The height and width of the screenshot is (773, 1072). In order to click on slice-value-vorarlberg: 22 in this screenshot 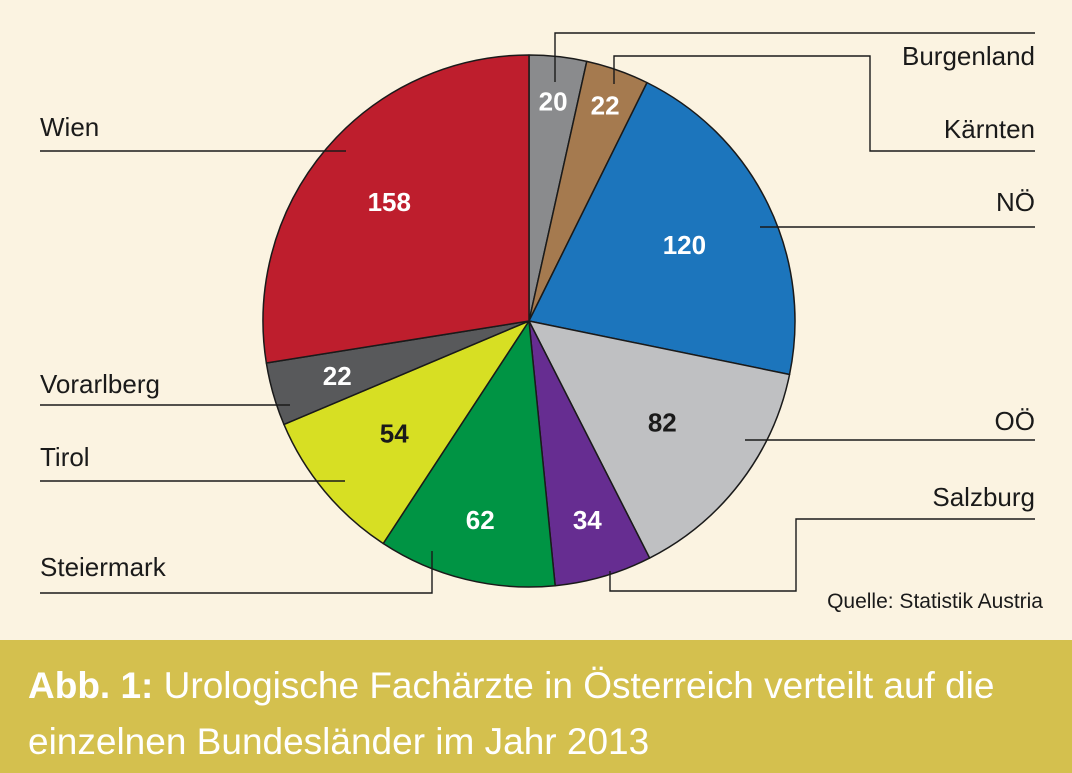, I will do `click(337, 376)`.